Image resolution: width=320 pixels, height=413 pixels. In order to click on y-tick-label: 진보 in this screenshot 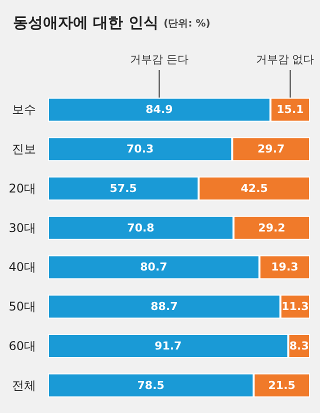, I will do `click(24, 149)`.